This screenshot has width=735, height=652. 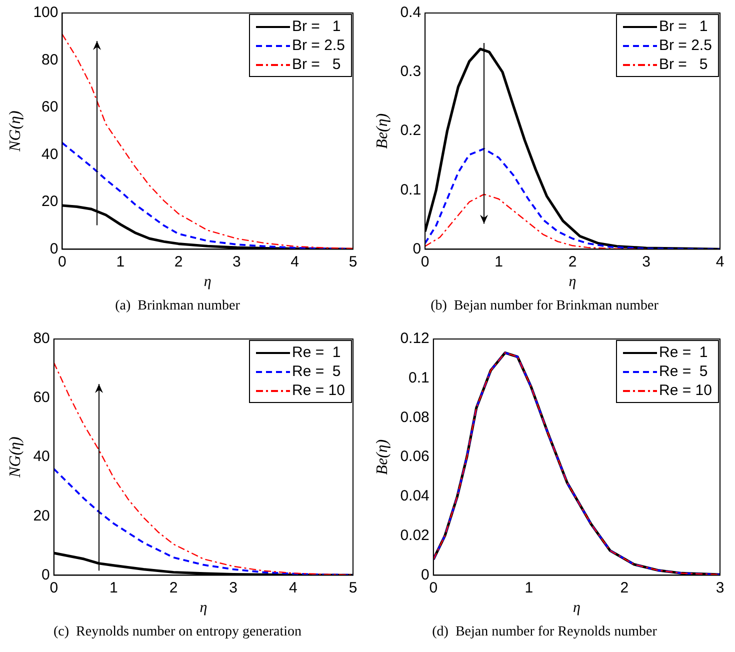 I want to click on text: (b) Bejan number for Brinkman number, so click(x=544, y=306).